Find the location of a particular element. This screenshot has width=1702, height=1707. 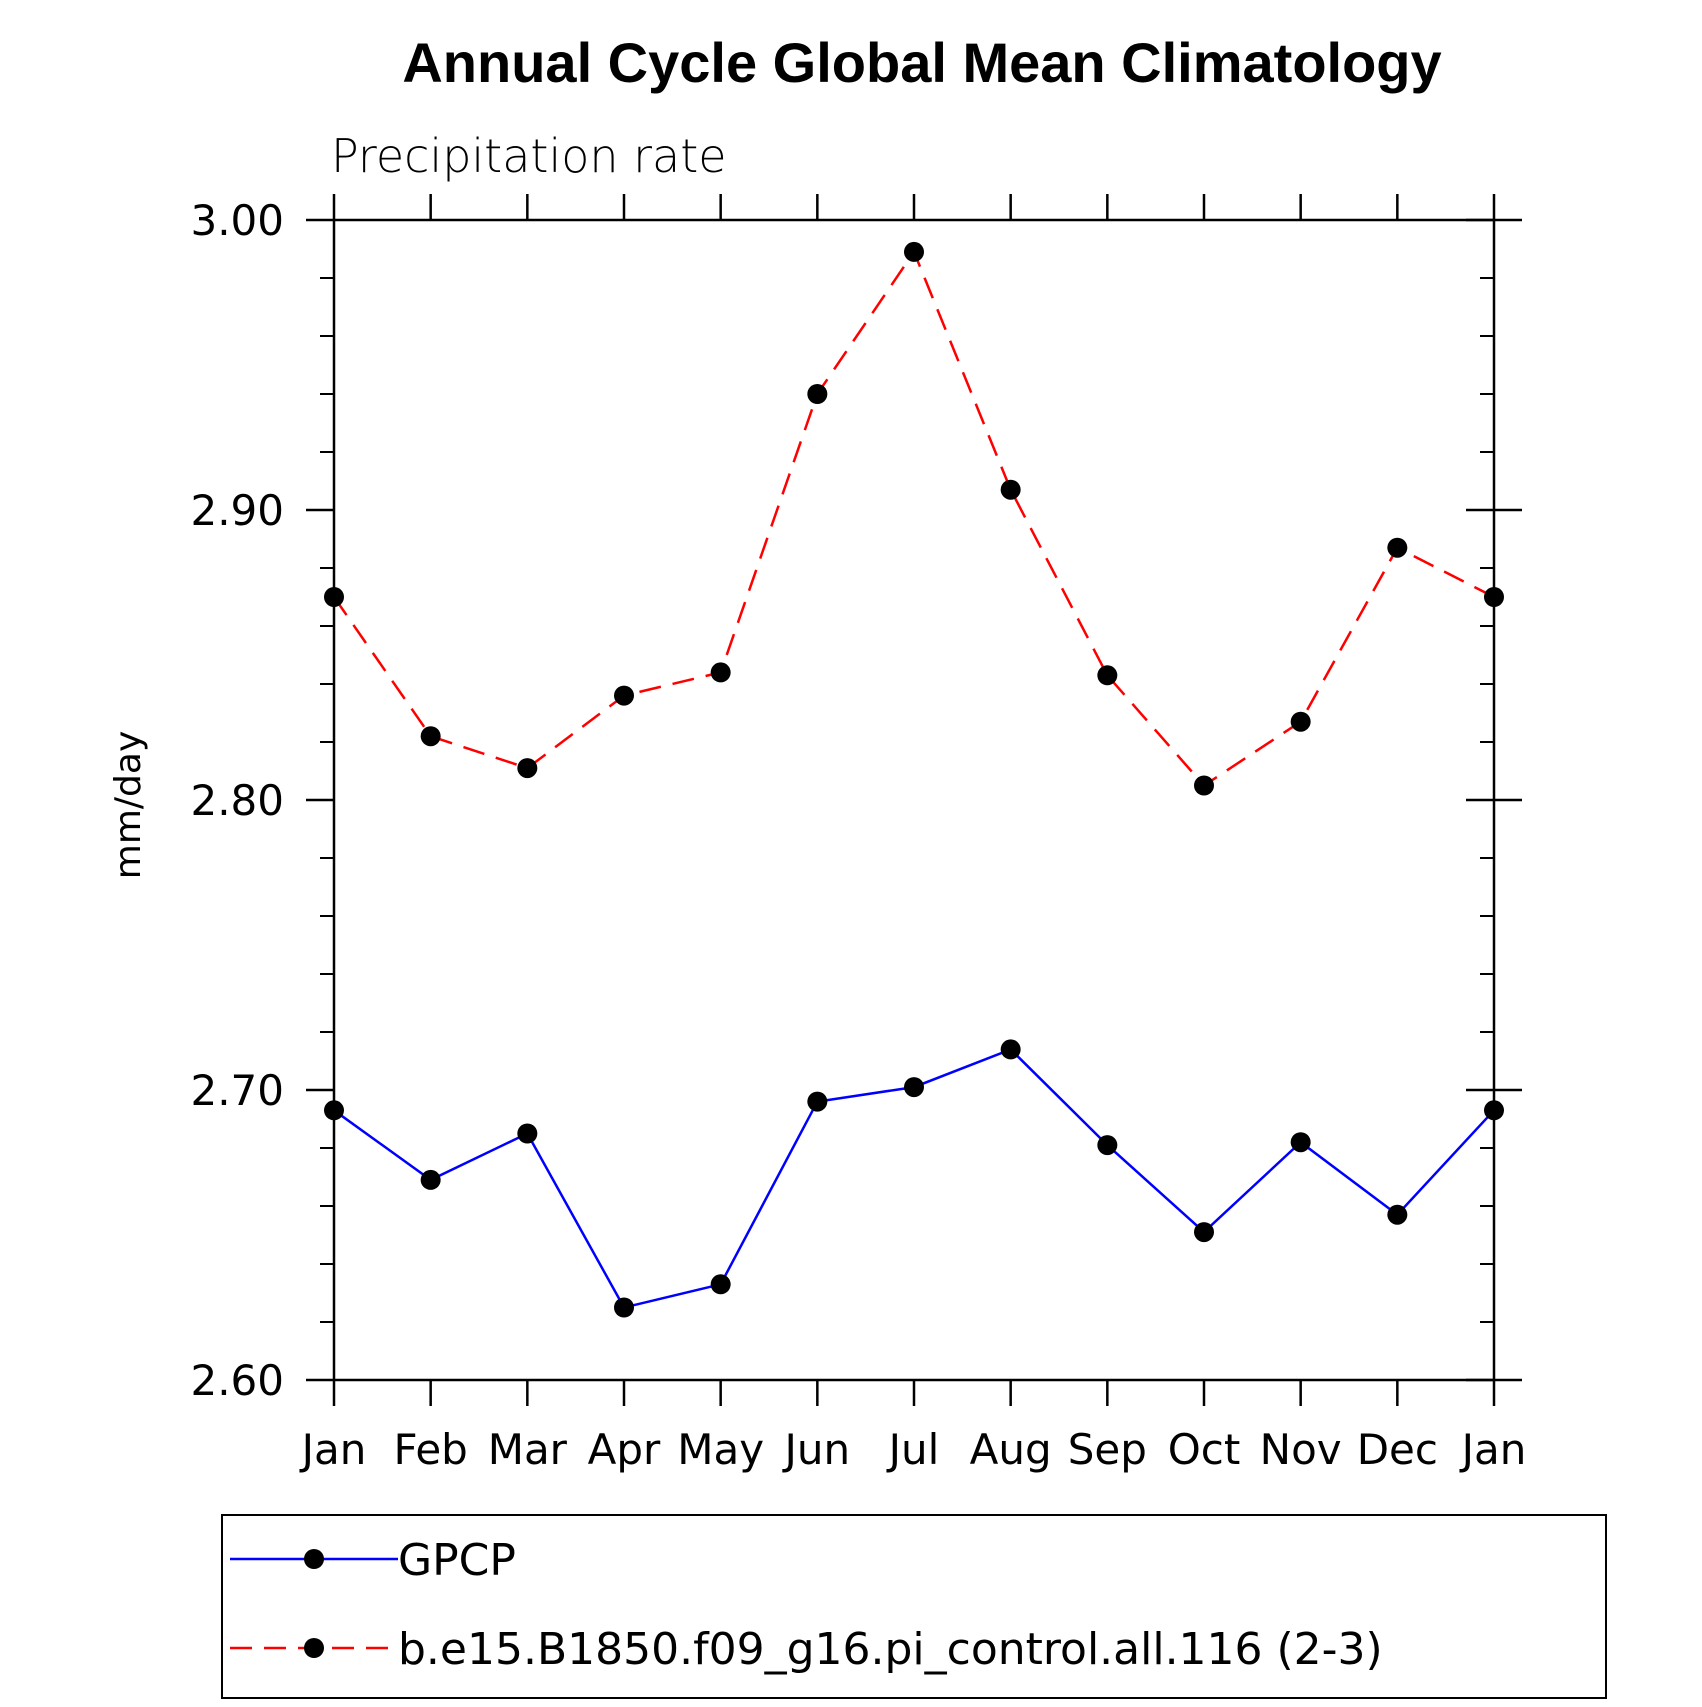

legend-label: GPCP is located at coordinates (457, 1560).